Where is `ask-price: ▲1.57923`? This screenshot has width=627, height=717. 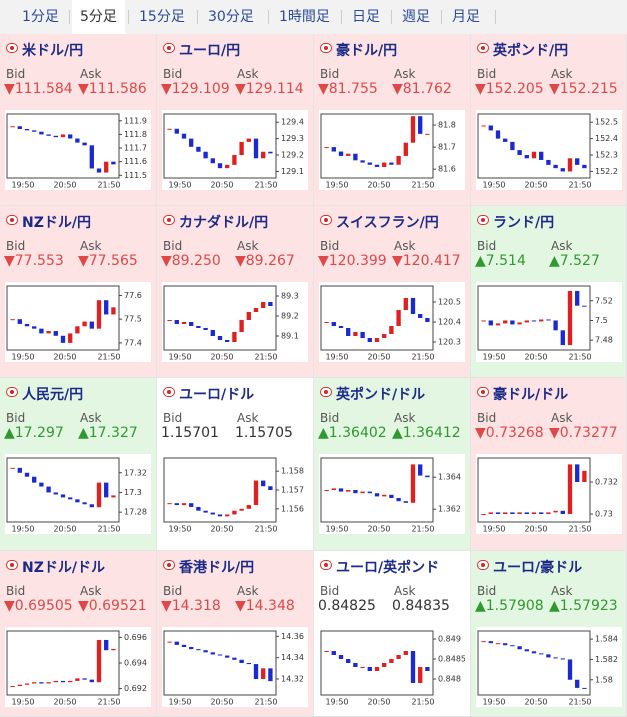 ask-price: ▲1.57923 is located at coordinates (583, 606).